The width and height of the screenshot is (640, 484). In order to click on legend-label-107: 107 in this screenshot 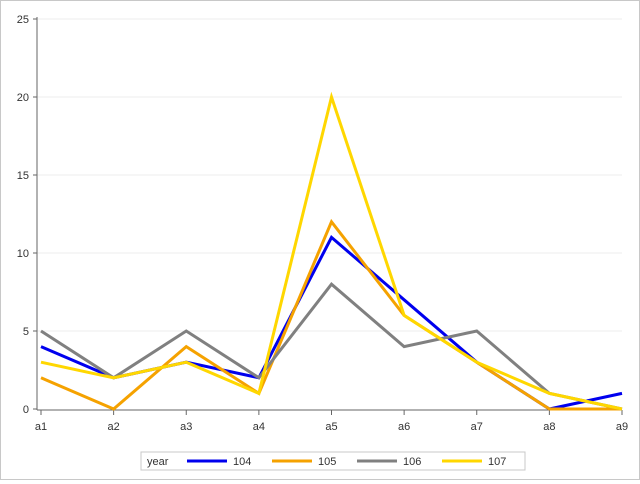, I will do `click(497, 462)`.